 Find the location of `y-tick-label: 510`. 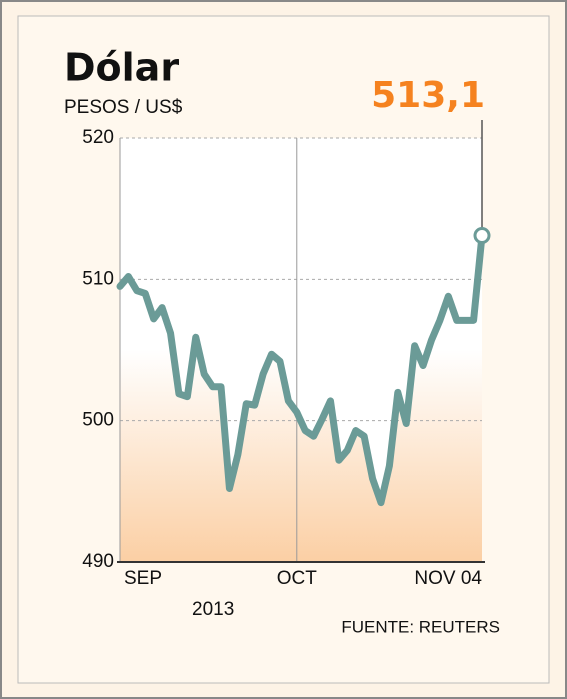

y-tick-label: 510 is located at coordinates (98, 278).